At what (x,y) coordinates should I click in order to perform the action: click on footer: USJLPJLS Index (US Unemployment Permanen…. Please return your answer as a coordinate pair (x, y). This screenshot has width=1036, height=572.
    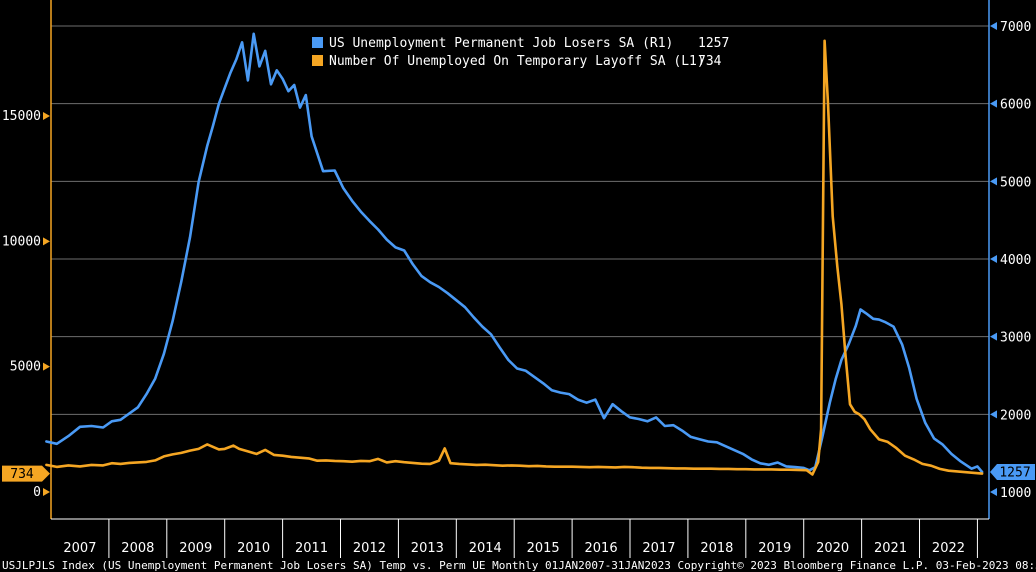
    Looking at the image, I should click on (519, 565).